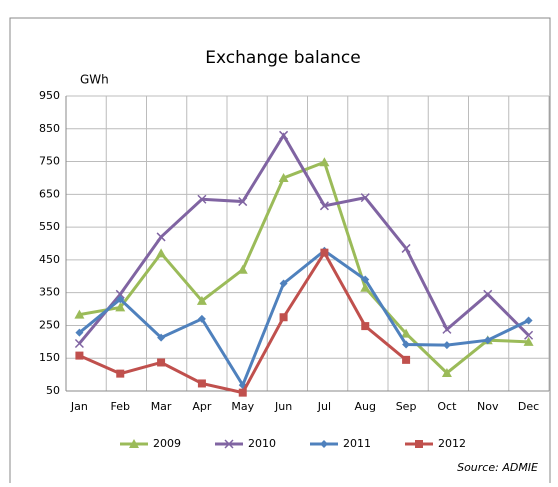 This screenshot has height=487, width=558. I want to click on y-tick-label: 150, so click(49, 357).